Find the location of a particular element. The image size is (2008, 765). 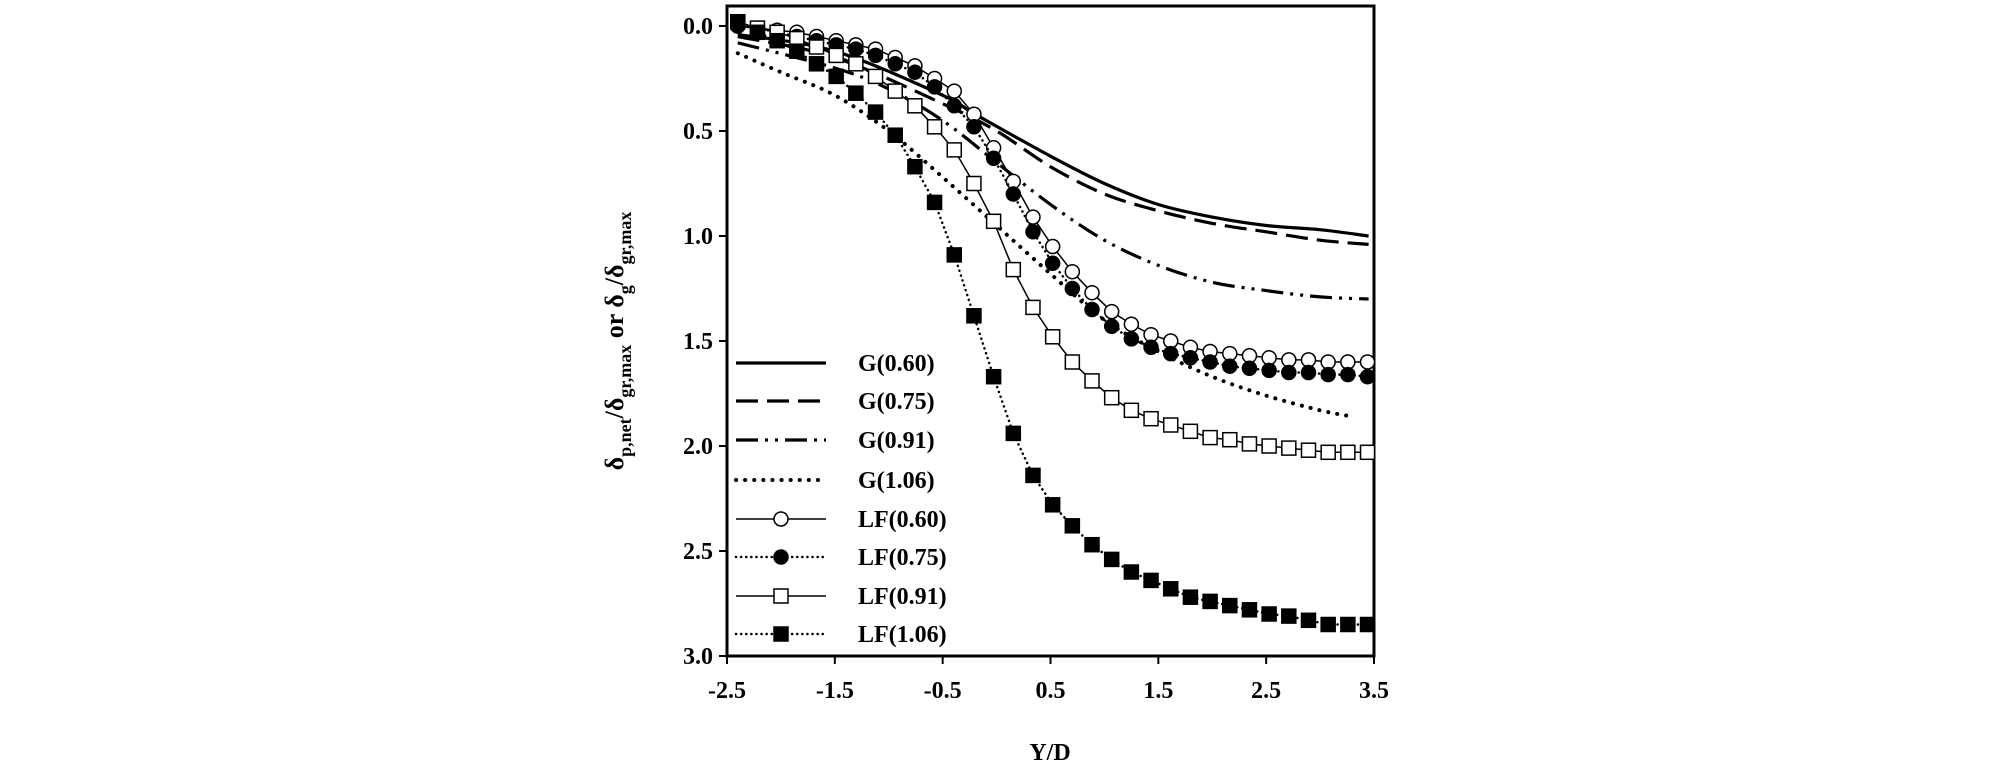

y-label-subscript: gr,max is located at coordinates (625, 238).